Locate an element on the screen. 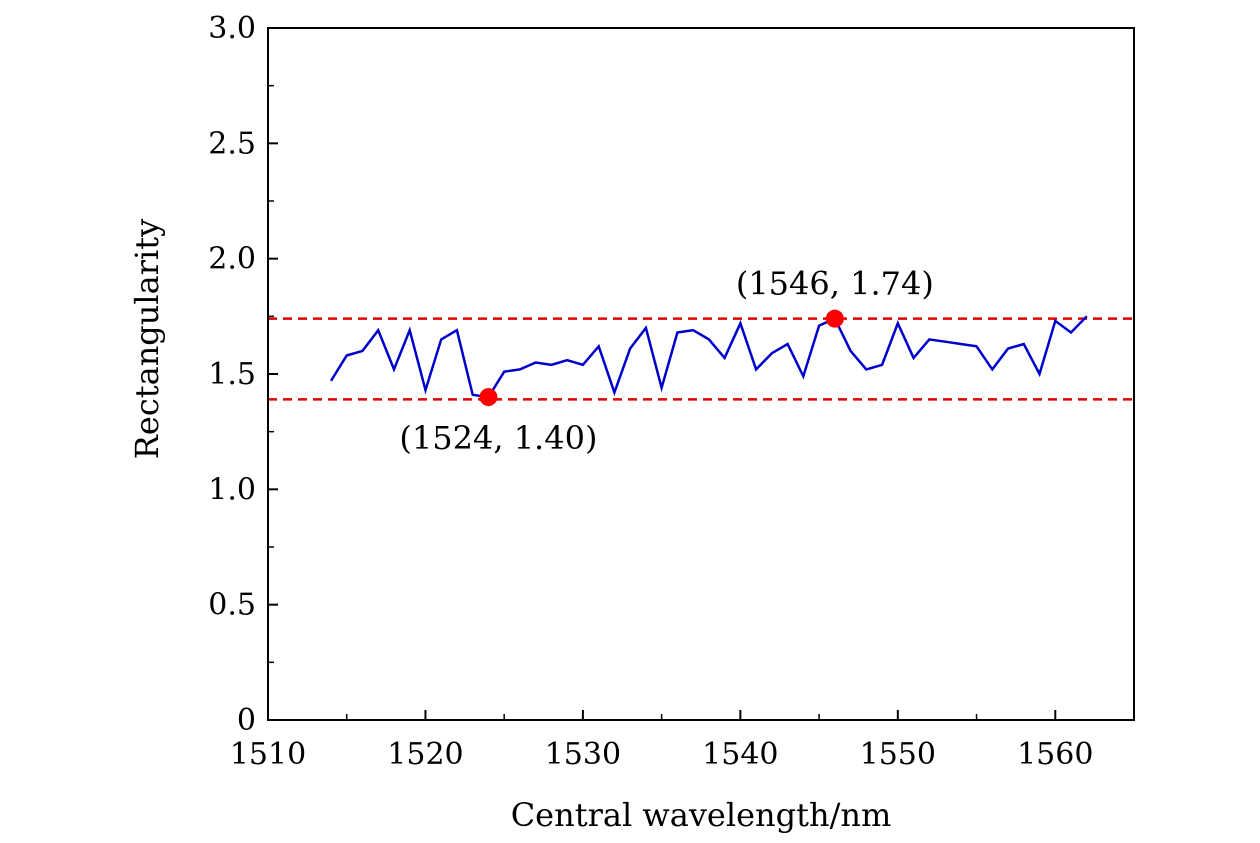 This screenshot has width=1260, height=843. x-tick-label-0: 1510 is located at coordinates (268, 754).